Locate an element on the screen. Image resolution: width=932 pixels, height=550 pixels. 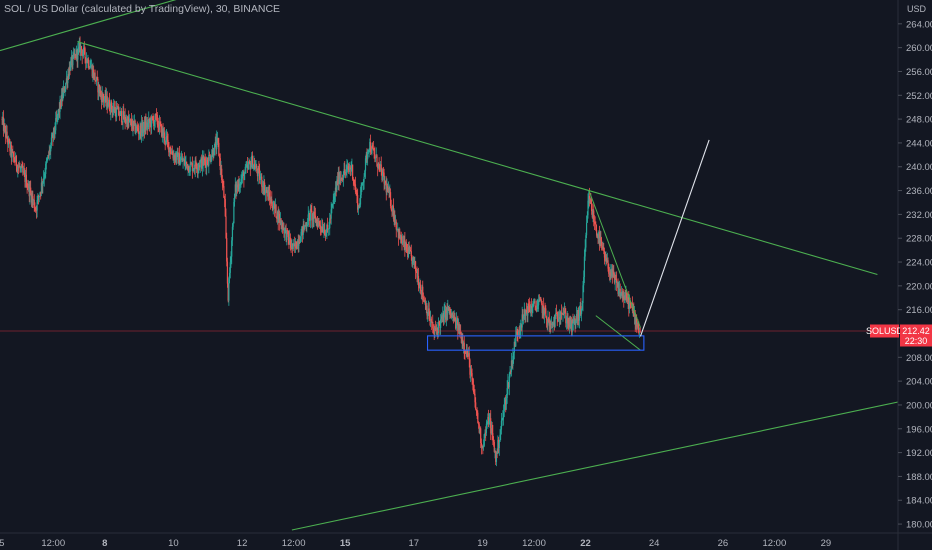
price-tick-label: 240.00 is located at coordinates (919, 167).